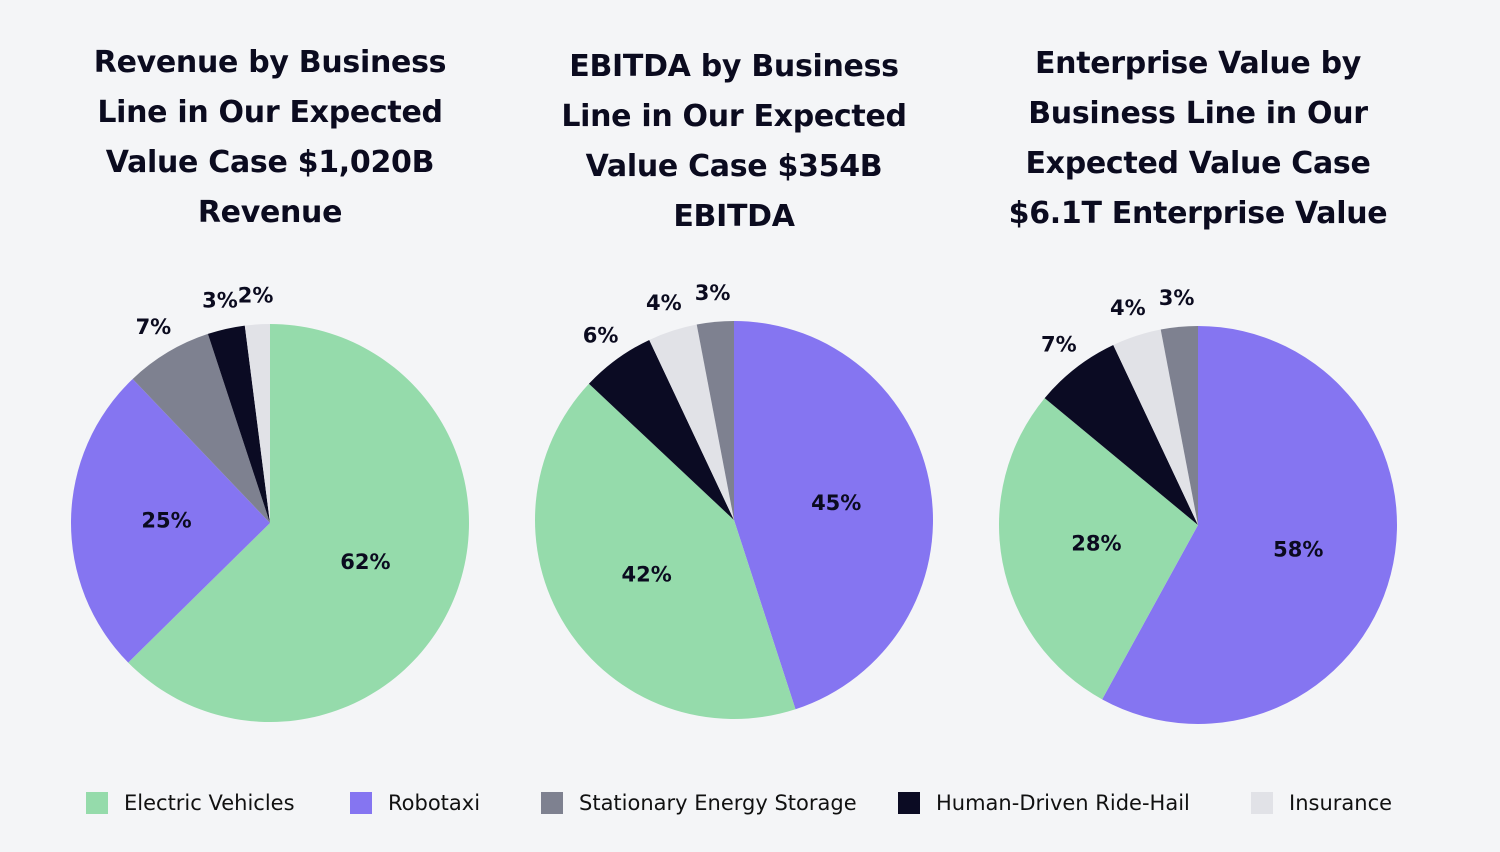 The image size is (1500, 852). I want to click on chart-title-line: EBITDA by Business, so click(734, 66).